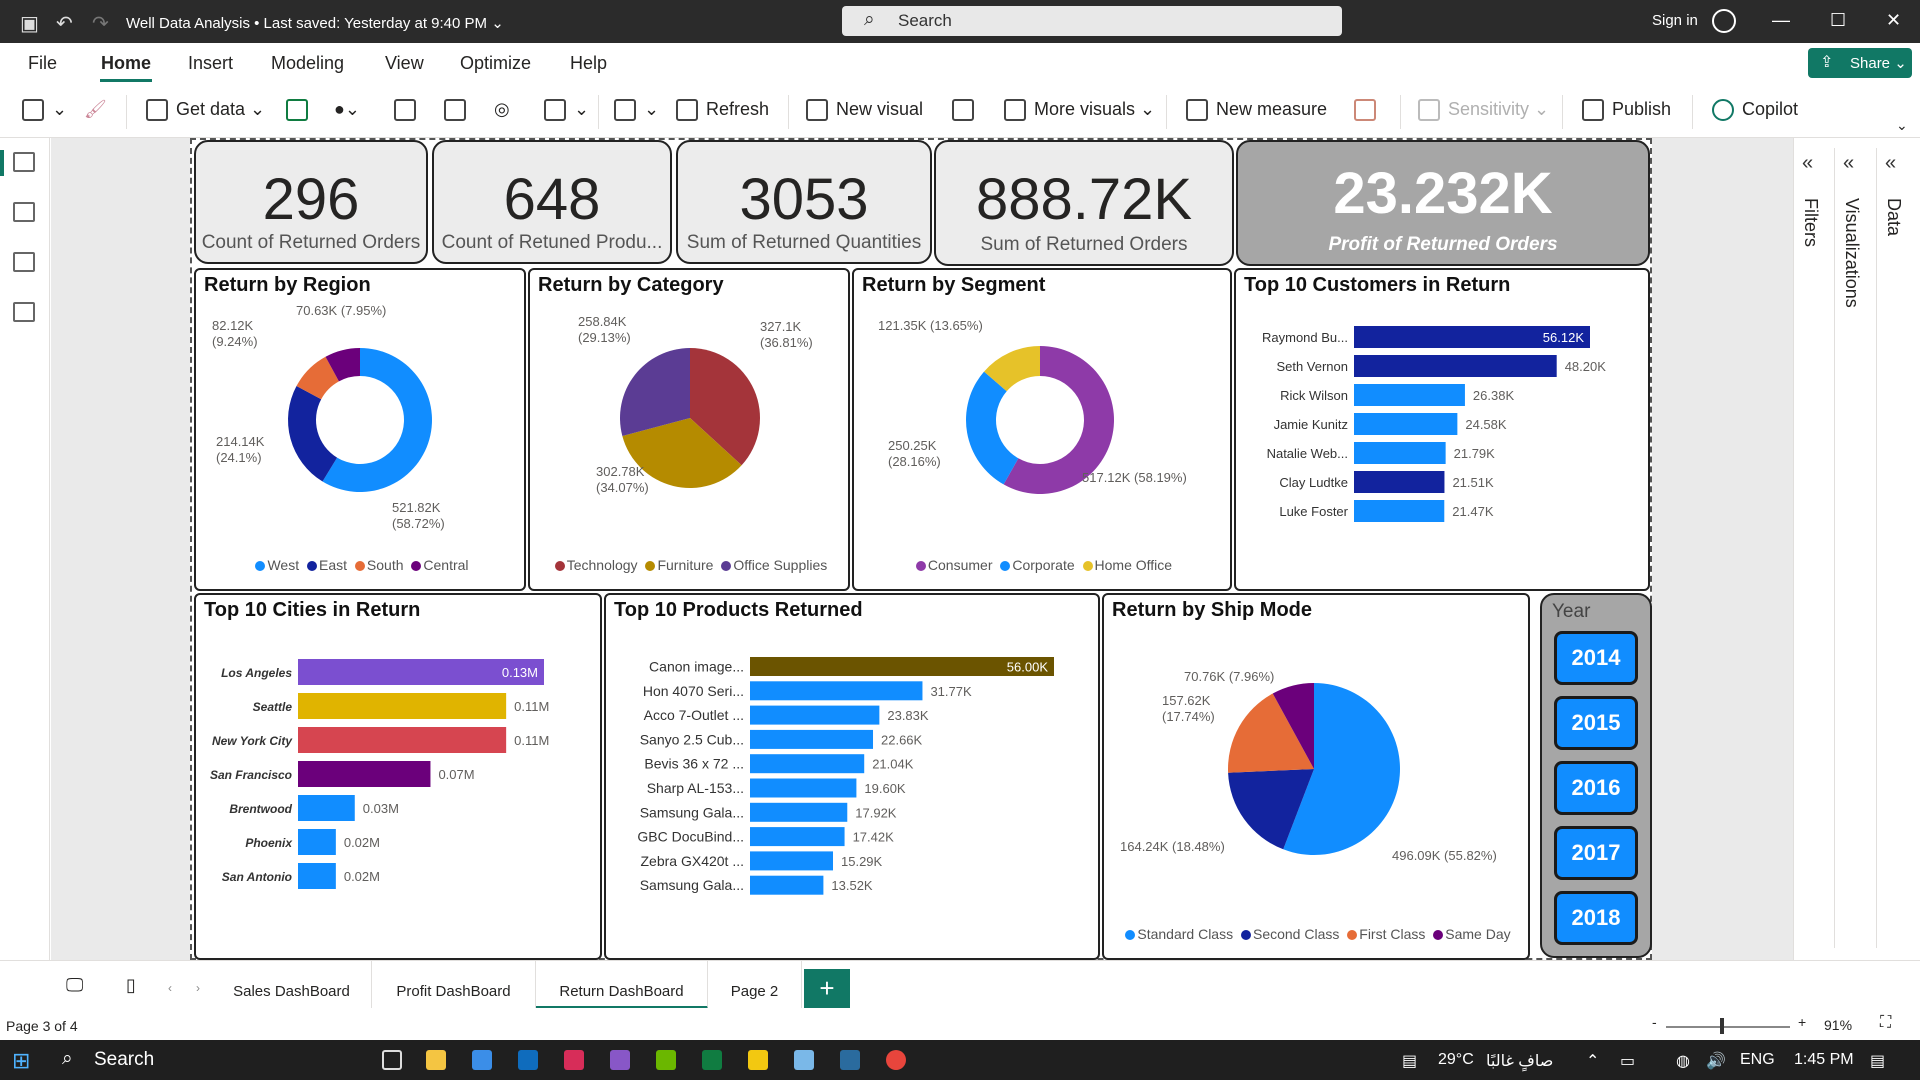 The image size is (1920, 1080). What do you see at coordinates (1341, 769) in the screenshot?
I see `slice-standard-class` at bounding box center [1341, 769].